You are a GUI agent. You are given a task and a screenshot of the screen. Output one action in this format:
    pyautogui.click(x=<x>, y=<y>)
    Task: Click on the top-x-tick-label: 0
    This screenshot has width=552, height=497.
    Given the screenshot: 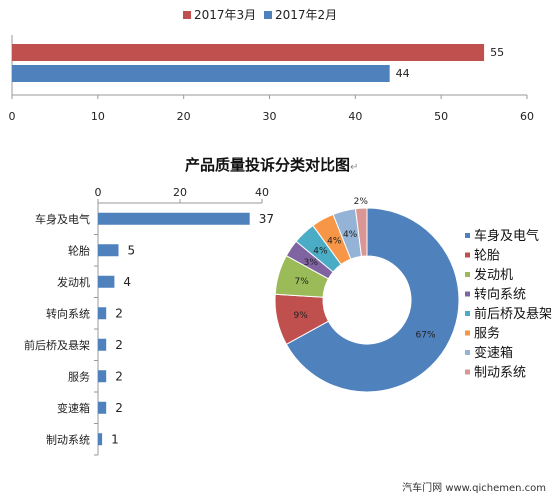 What is the action you would take?
    pyautogui.click(x=12, y=116)
    